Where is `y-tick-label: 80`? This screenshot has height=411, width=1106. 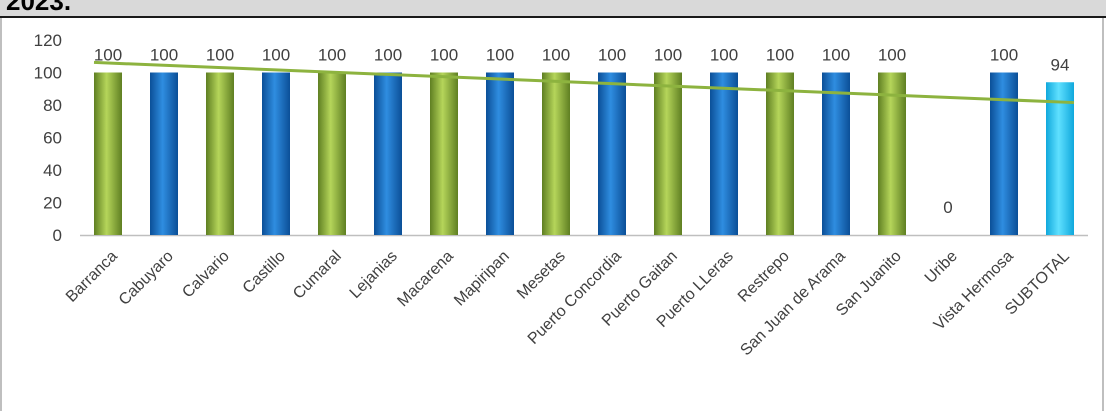 y-tick-label: 80 is located at coordinates (52, 105).